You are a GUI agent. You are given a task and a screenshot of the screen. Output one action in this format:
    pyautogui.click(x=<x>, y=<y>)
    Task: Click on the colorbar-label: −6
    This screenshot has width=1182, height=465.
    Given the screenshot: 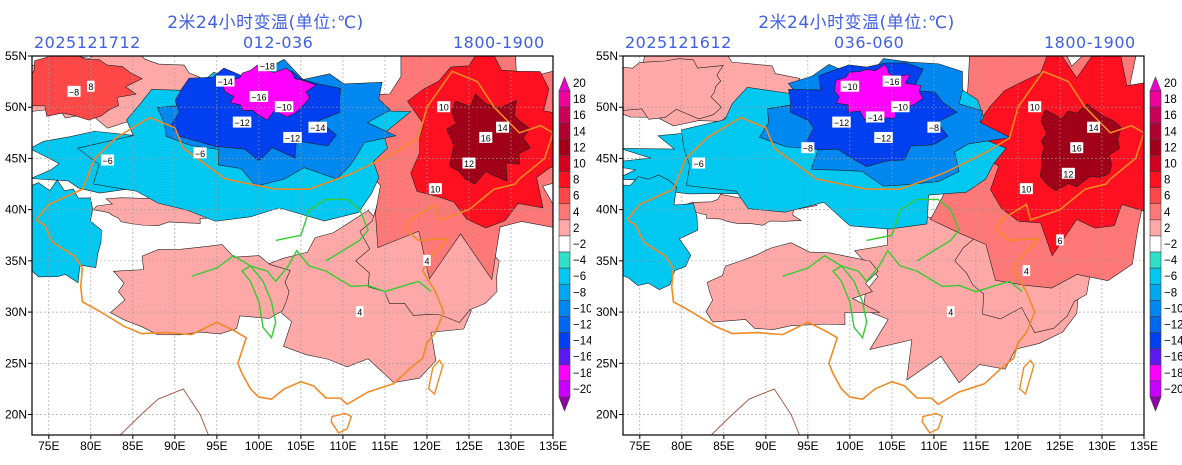 What is the action you would take?
    pyautogui.click(x=1170, y=277)
    